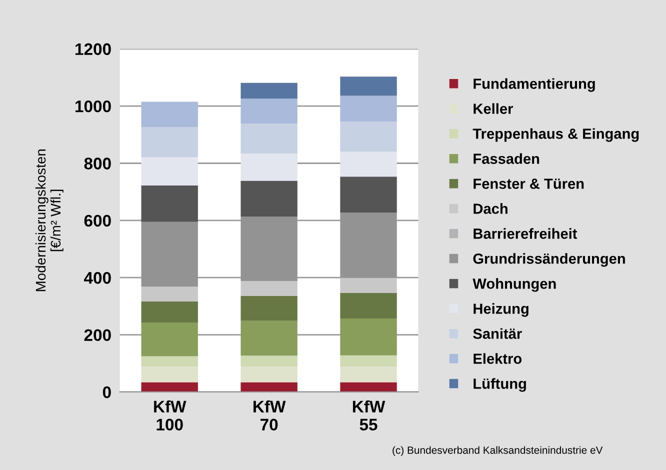  What do you see at coordinates (270, 415) in the screenshot?
I see `x-tick-label: KfW 70` at bounding box center [270, 415].